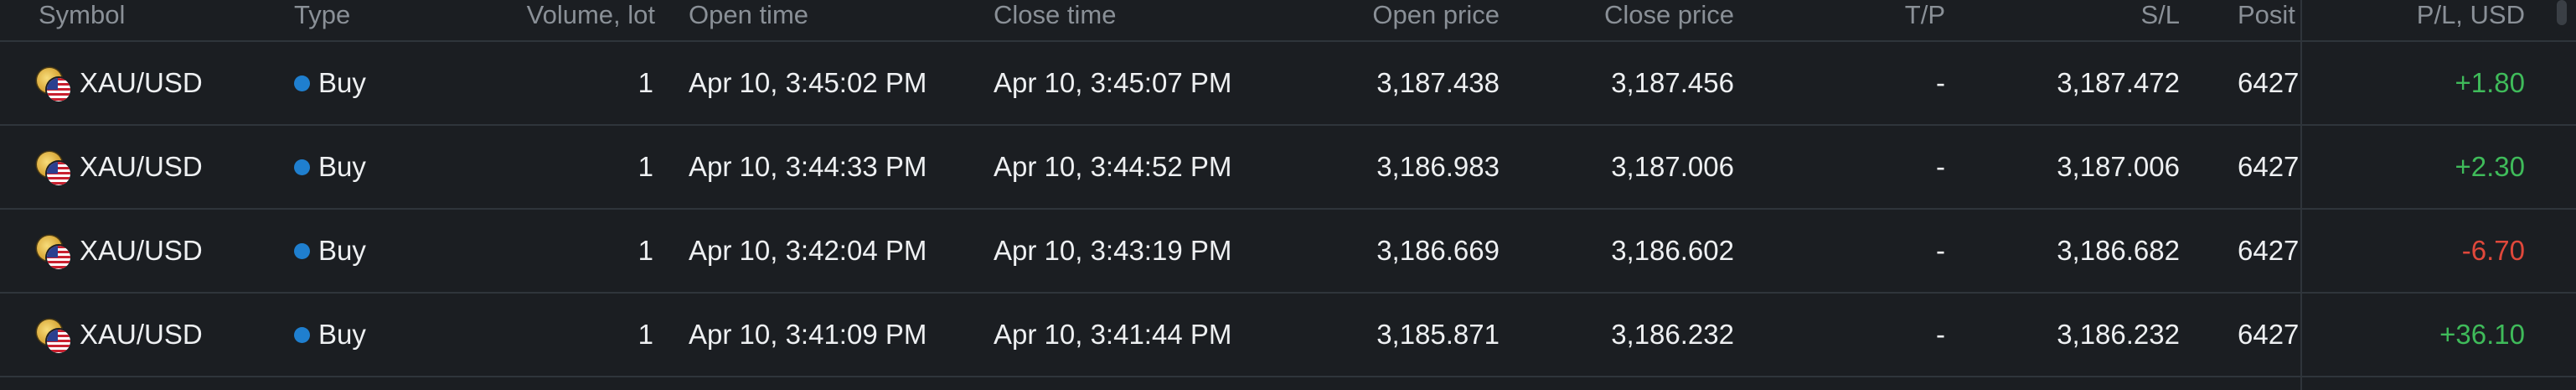 This screenshot has height=390, width=2576. What do you see at coordinates (1672, 334) in the screenshot?
I see `close-price-cell: 3,186.232` at bounding box center [1672, 334].